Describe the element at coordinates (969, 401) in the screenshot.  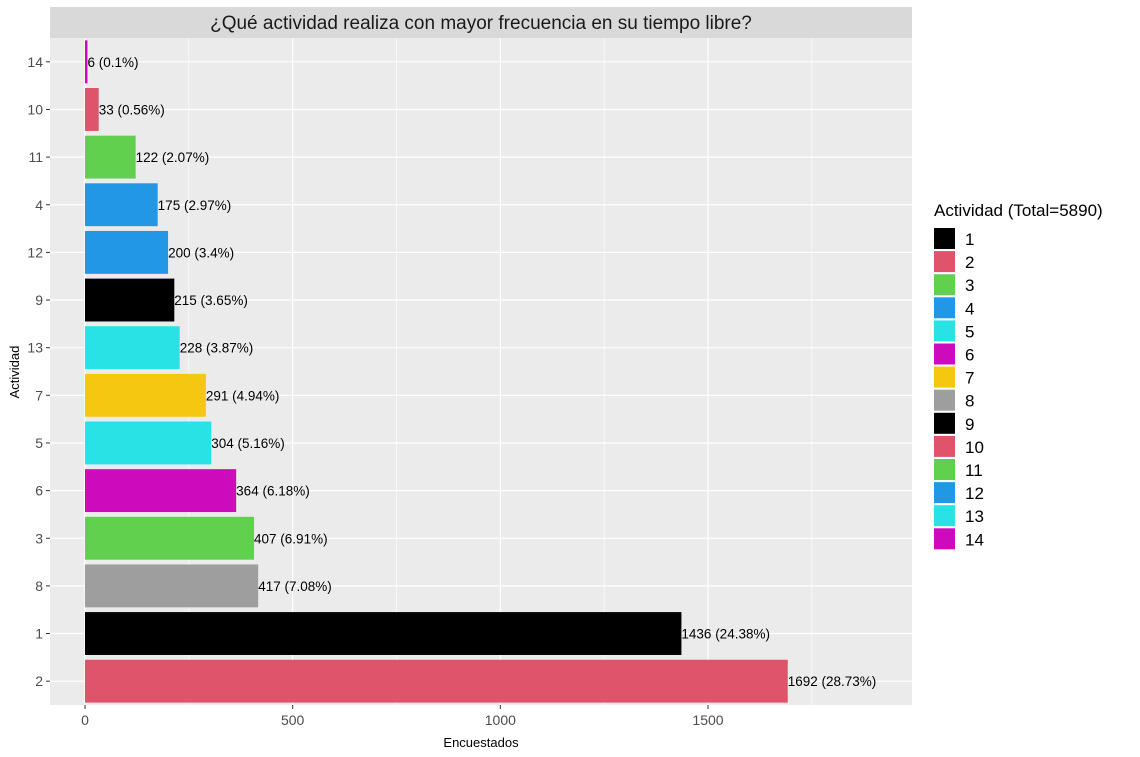
I see `legend-label-8: 8` at that location.